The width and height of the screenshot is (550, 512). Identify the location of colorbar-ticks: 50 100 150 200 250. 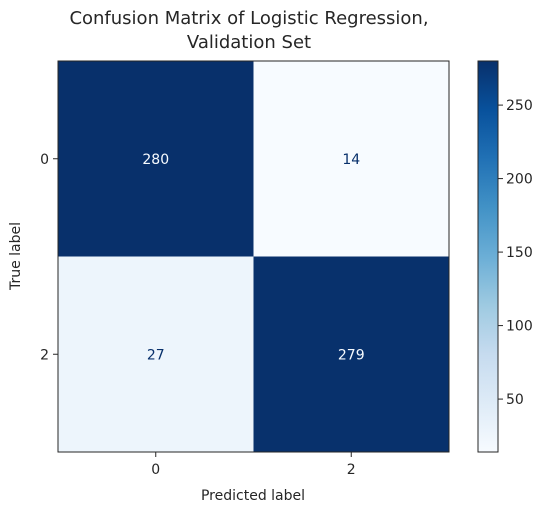
(515, 253).